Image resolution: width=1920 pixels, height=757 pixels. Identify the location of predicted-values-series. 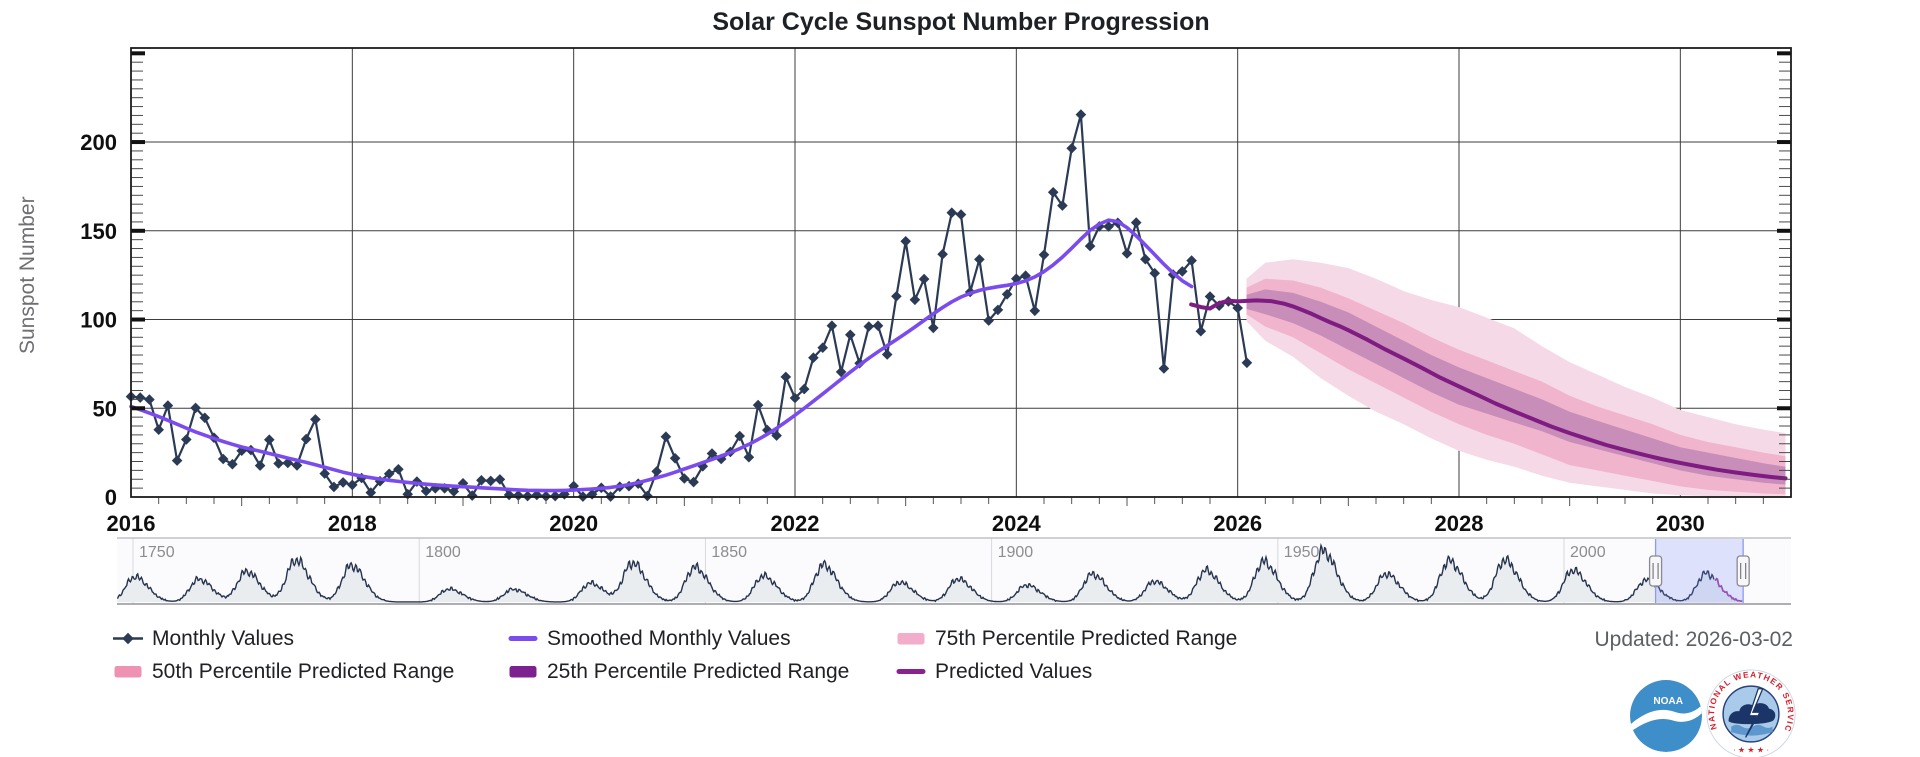
(1488, 389).